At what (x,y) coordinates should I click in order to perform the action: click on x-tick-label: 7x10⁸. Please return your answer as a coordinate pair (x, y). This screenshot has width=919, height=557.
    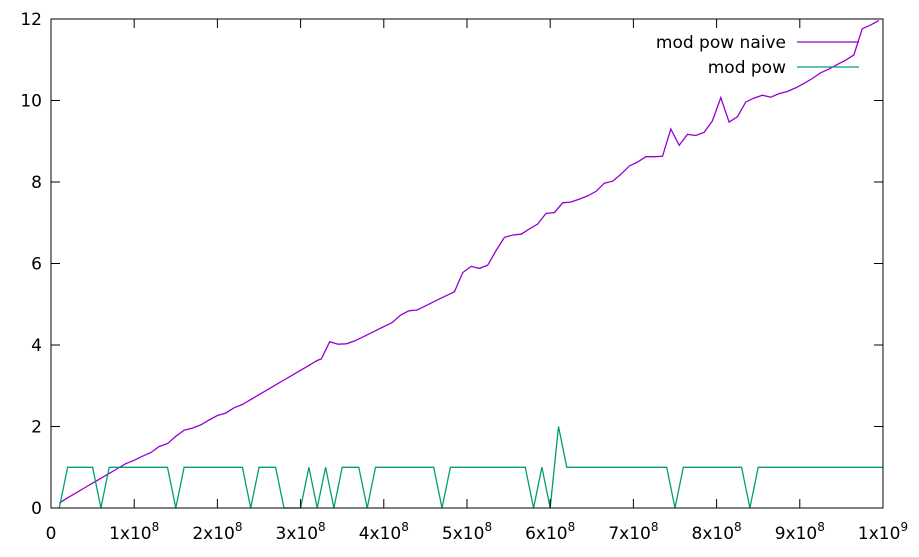
    Looking at the image, I should click on (633, 532).